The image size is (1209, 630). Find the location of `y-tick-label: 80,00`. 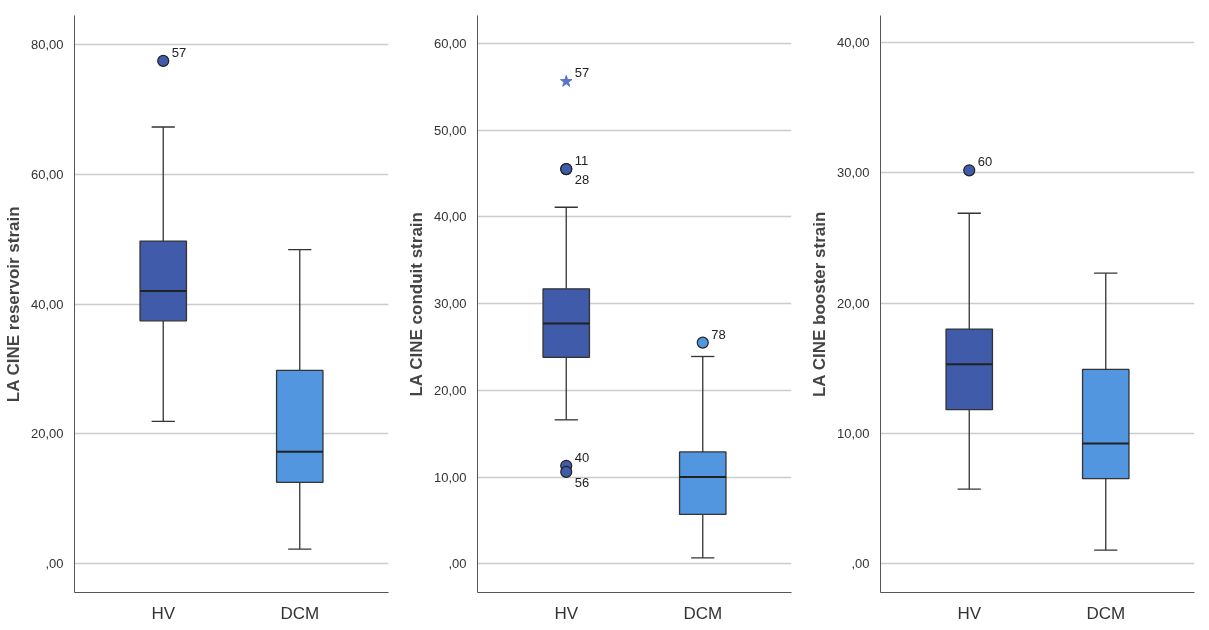

y-tick-label: 80,00 is located at coordinates (47, 45).